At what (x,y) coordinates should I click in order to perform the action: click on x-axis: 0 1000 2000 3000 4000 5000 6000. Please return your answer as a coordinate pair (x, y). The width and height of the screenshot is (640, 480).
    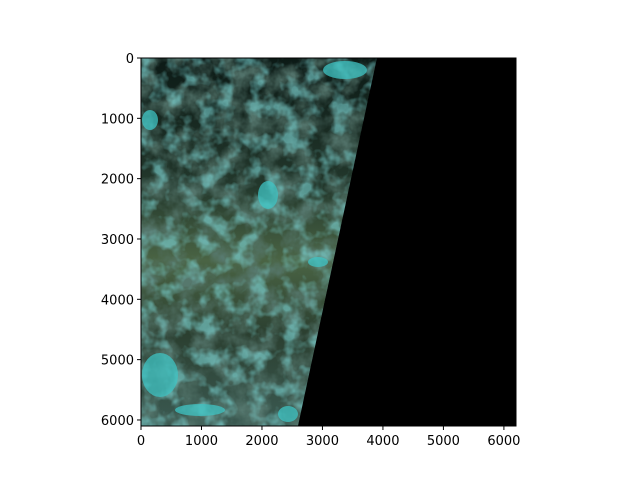
    Looking at the image, I should click on (328, 437).